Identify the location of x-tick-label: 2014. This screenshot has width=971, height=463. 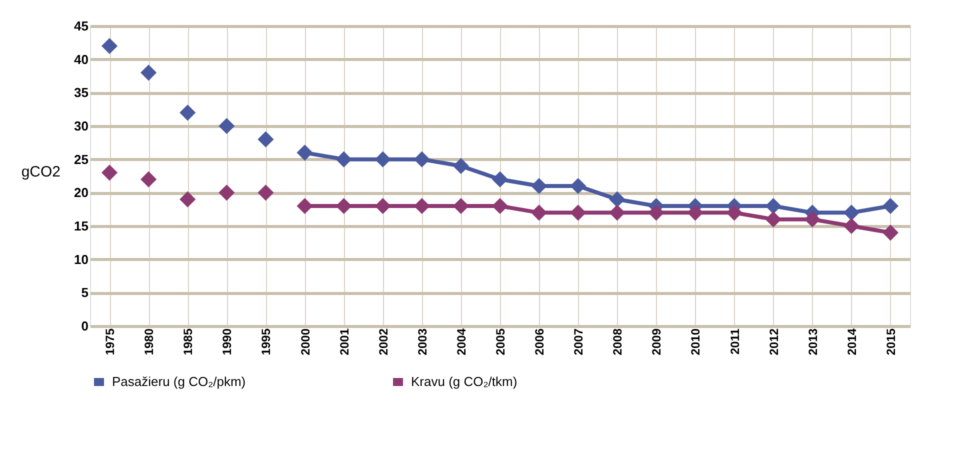
(851, 342).